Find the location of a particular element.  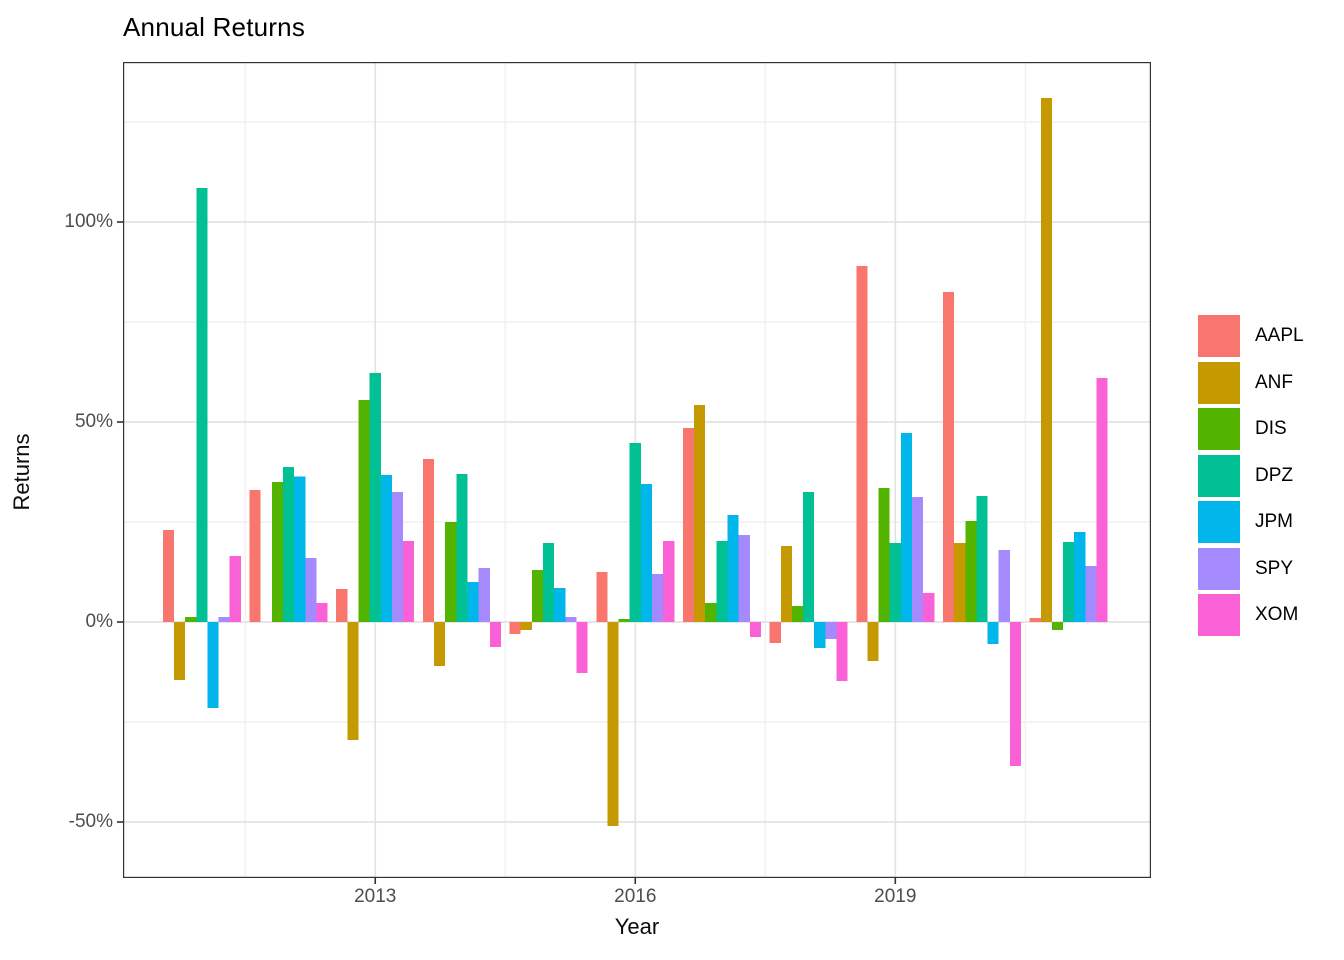

bar-DPZ-2011 is located at coordinates (202, 405).